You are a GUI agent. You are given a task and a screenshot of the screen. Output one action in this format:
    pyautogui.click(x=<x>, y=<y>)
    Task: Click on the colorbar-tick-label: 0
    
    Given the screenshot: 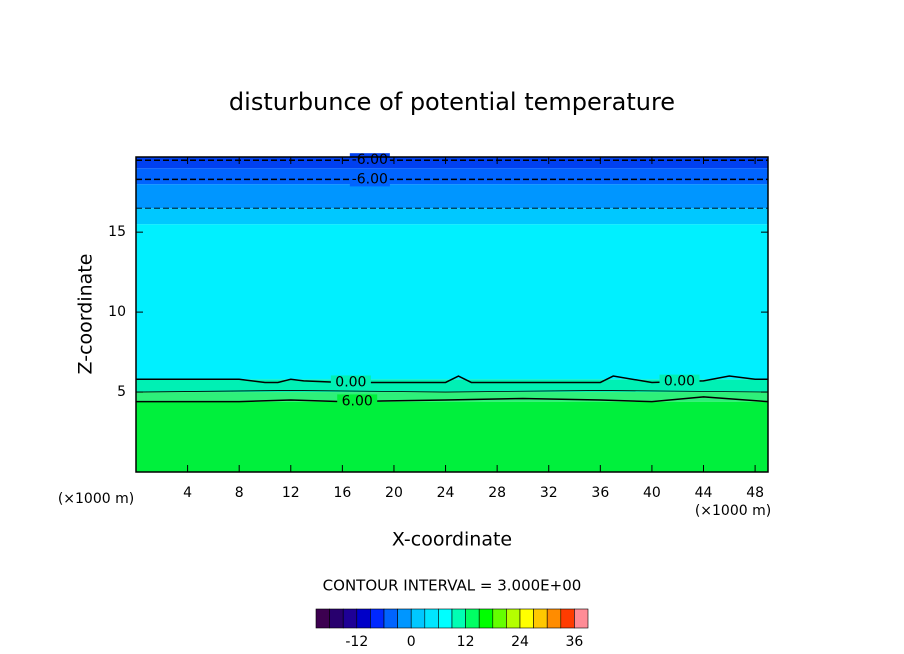 What is the action you would take?
    pyautogui.click(x=411, y=642)
    